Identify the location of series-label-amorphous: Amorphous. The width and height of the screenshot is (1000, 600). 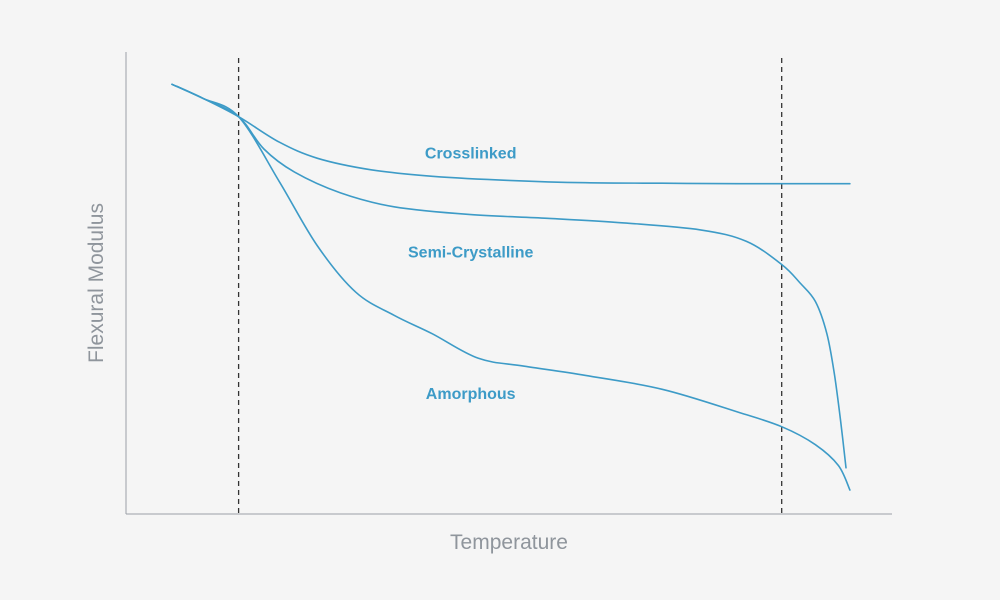
(471, 394).